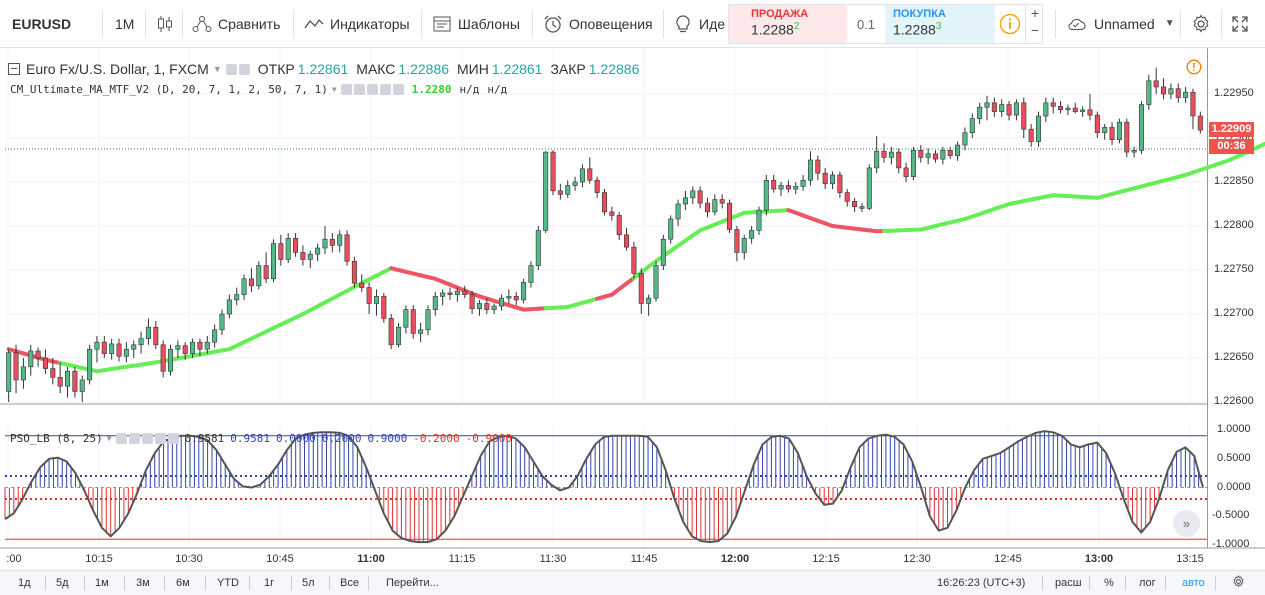 Image resolution: width=1265 pixels, height=595 pixels. Describe the element at coordinates (124, 23) in the screenshot. I see `interval-button: 1M` at that location.